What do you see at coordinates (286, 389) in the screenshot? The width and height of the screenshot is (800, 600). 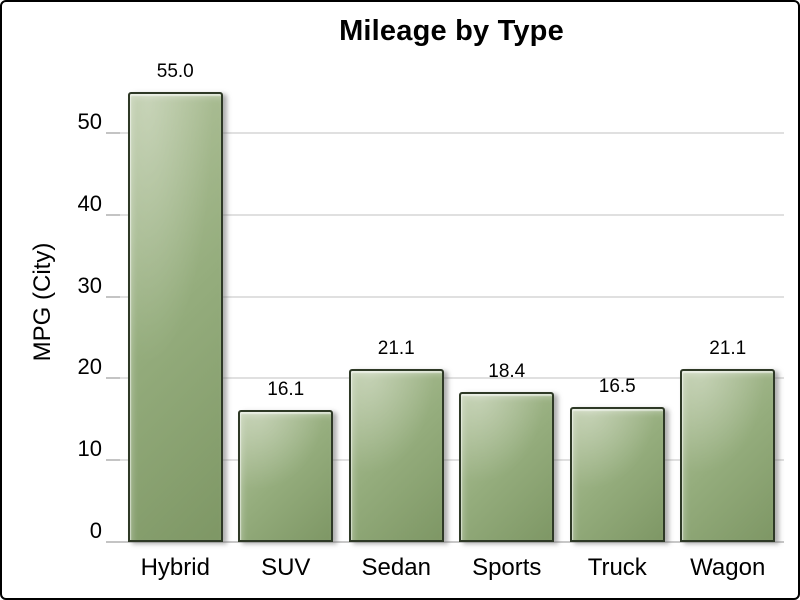 I see `bar-value-label: 16.1` at bounding box center [286, 389].